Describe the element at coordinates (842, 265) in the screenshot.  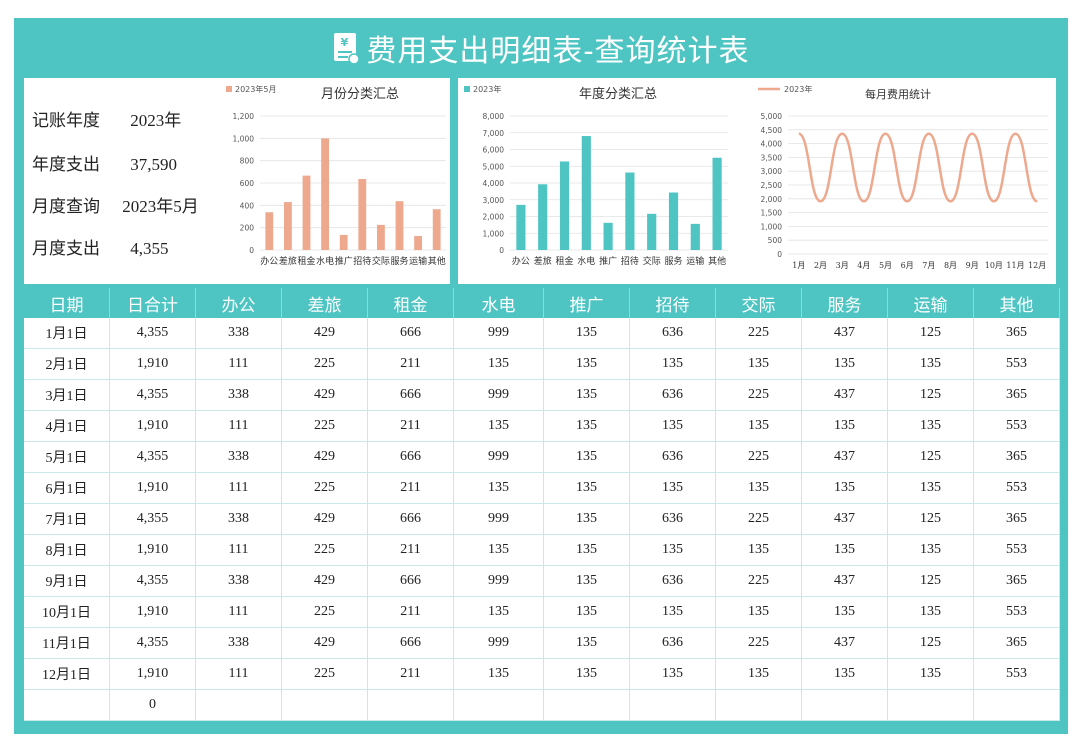
I see `x-tick-label: 3月` at that location.